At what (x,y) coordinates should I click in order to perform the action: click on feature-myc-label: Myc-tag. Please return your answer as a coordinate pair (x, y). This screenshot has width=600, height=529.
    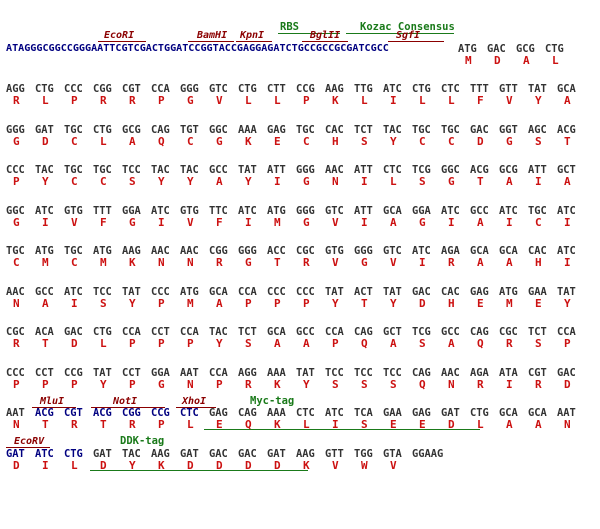
    Looking at the image, I should click on (272, 401).